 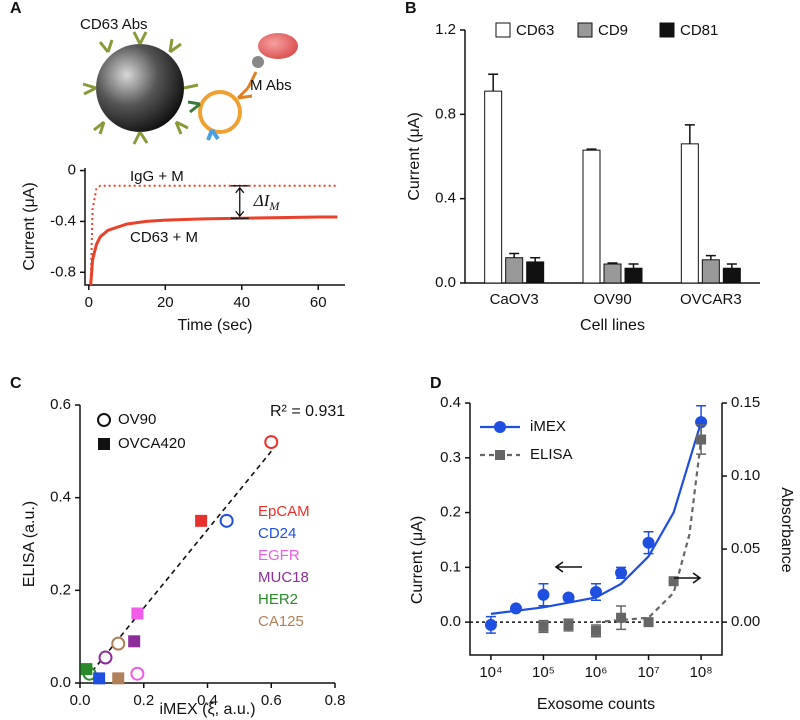 I want to click on panel-label: C, so click(x=16, y=383).